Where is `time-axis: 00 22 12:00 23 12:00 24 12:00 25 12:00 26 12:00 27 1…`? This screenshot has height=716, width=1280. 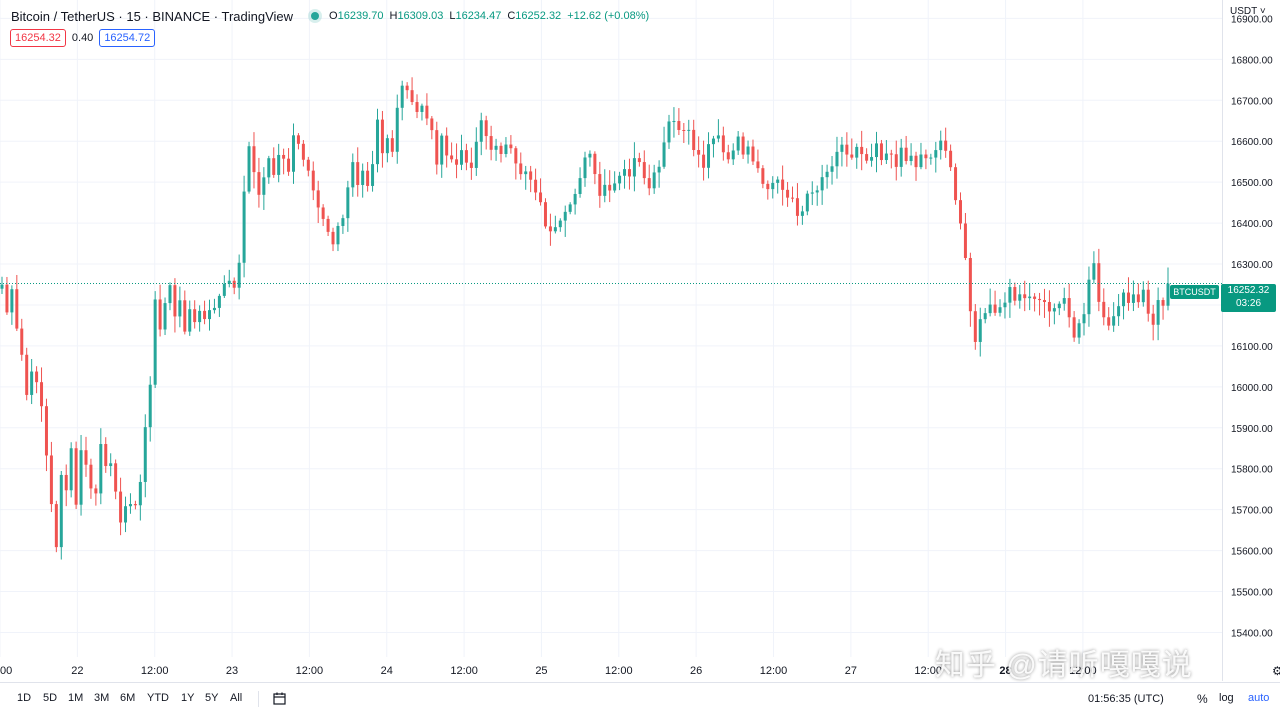
time-axis: 00 22 12:00 23 12:00 24 12:00 25 12:00 26 12:00 27 1… is located at coordinates (611, 669).